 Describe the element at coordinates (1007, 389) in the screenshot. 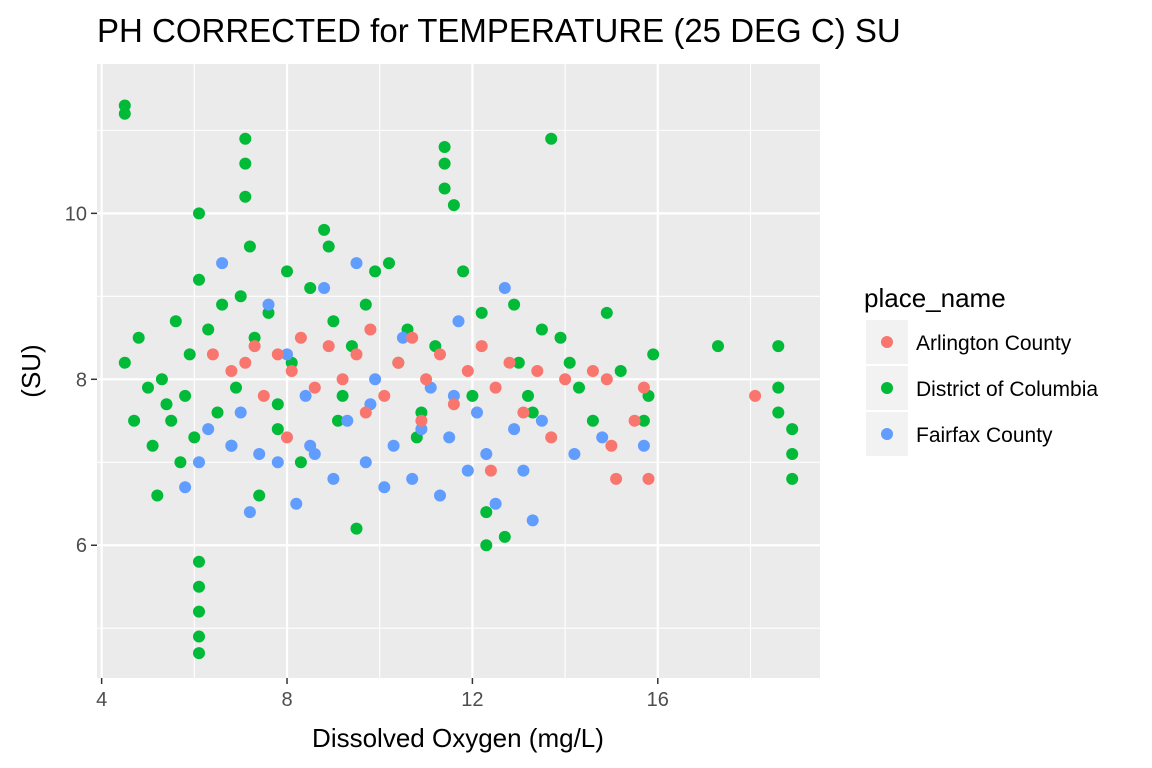

I see `legend-label: District of Columbia` at that location.